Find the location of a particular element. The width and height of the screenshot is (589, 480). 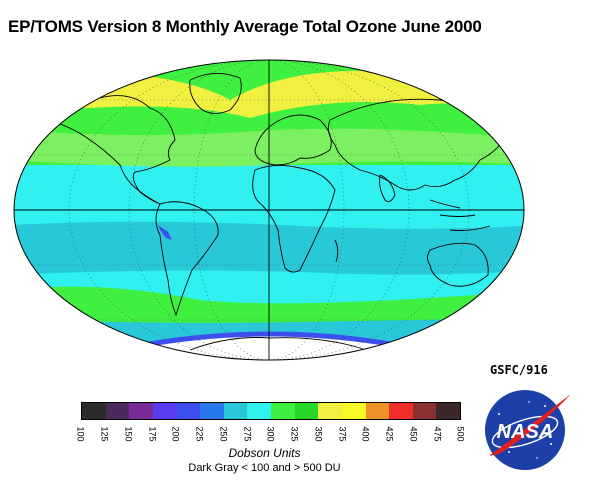

nasa-logo-text: NASA is located at coordinates (525, 432).